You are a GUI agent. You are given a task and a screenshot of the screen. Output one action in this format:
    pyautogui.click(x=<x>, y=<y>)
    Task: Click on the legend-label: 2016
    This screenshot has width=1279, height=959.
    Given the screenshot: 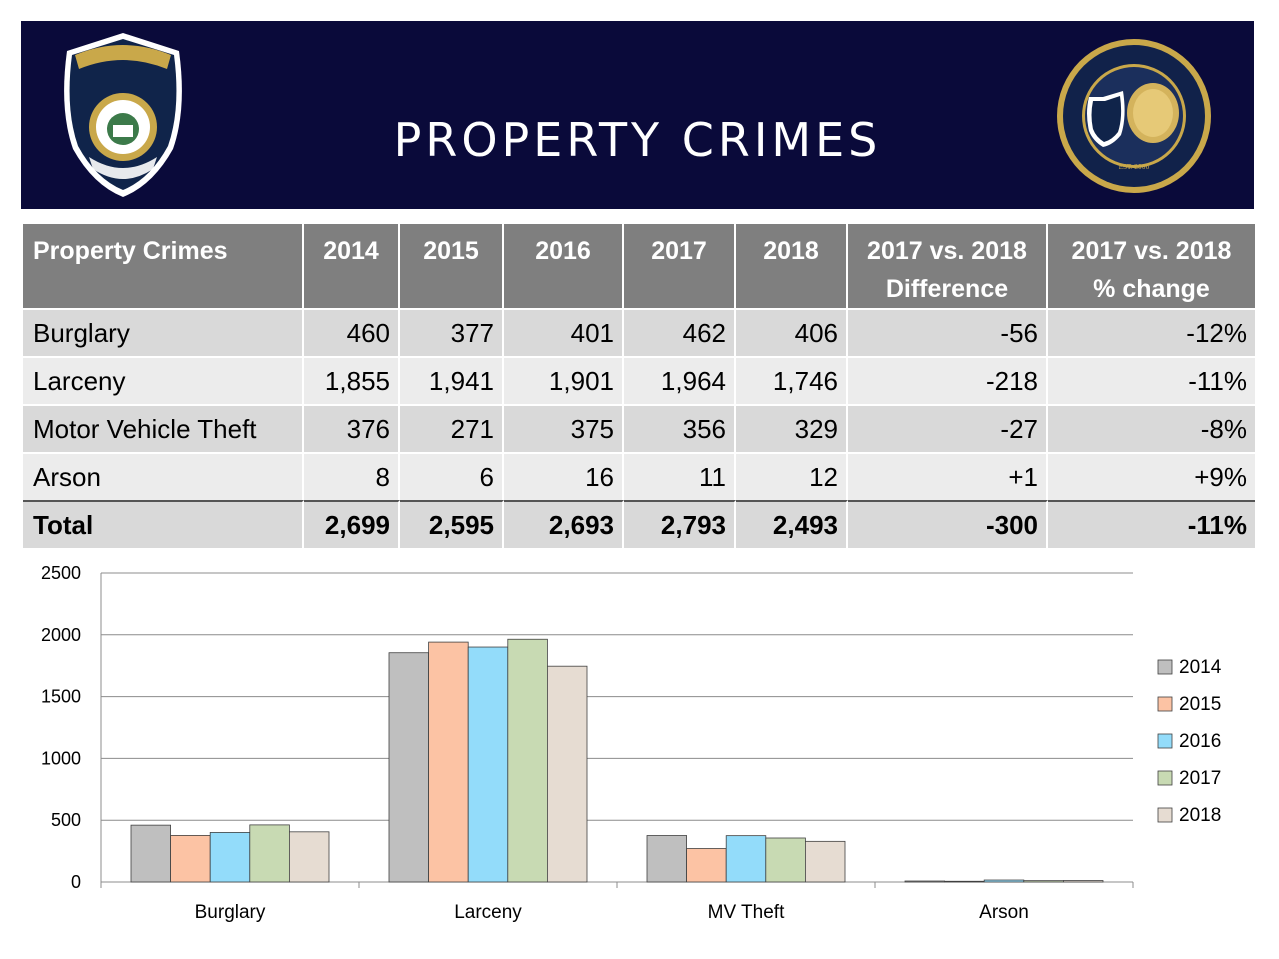 What is the action you would take?
    pyautogui.click(x=1200, y=741)
    